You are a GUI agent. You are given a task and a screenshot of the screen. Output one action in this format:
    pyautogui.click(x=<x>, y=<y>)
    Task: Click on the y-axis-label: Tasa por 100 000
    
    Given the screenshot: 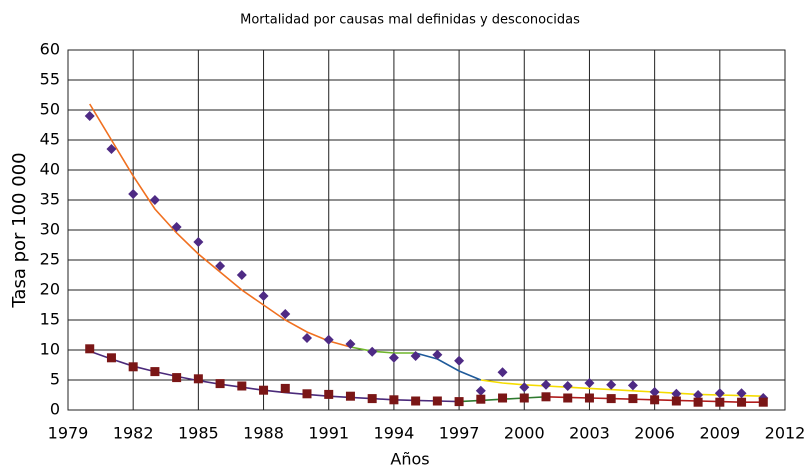 What is the action you would take?
    pyautogui.click(x=19, y=230)
    